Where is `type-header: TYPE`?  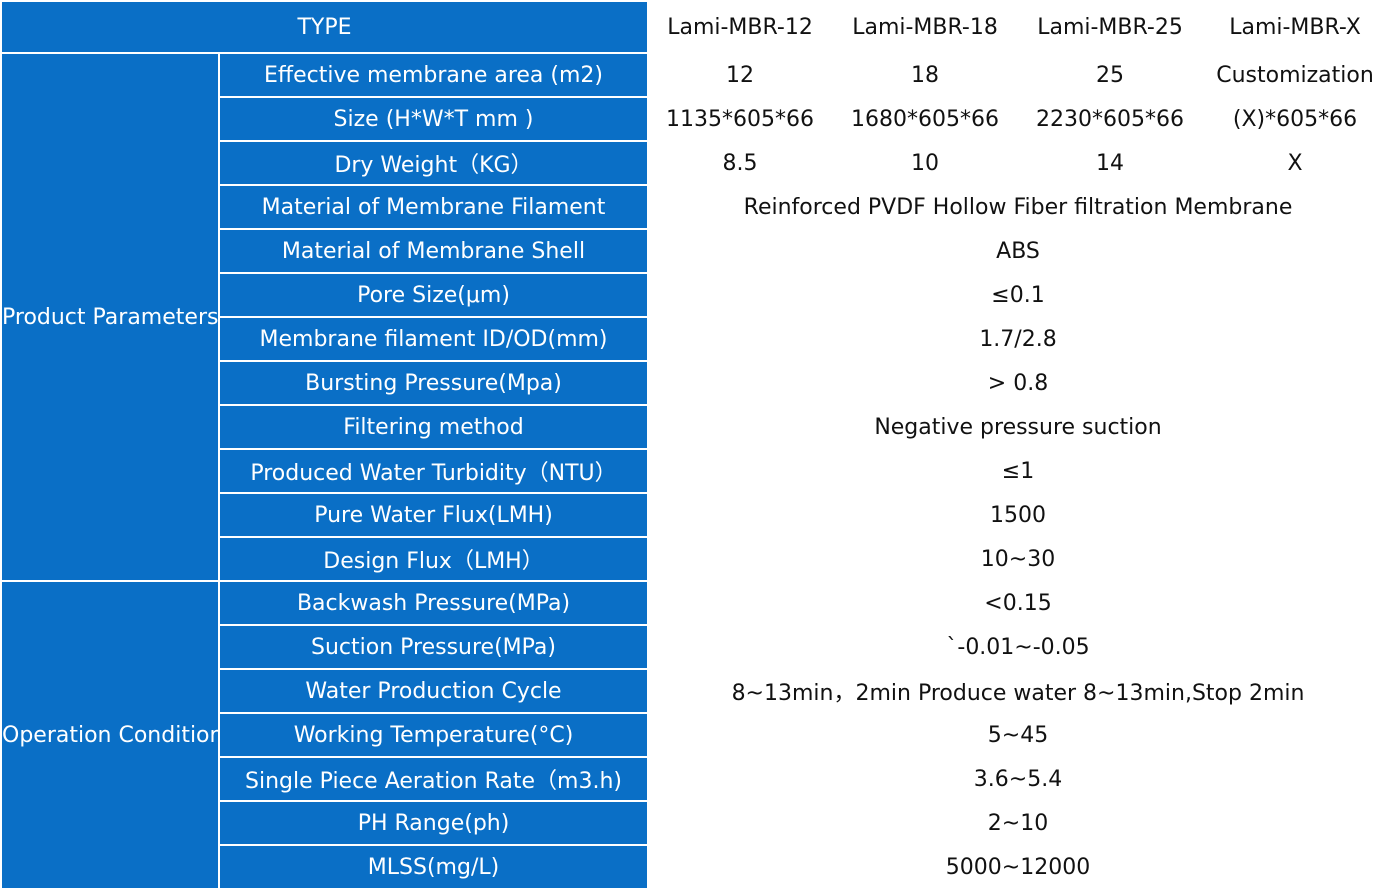 type-header: TYPE is located at coordinates (325, 27).